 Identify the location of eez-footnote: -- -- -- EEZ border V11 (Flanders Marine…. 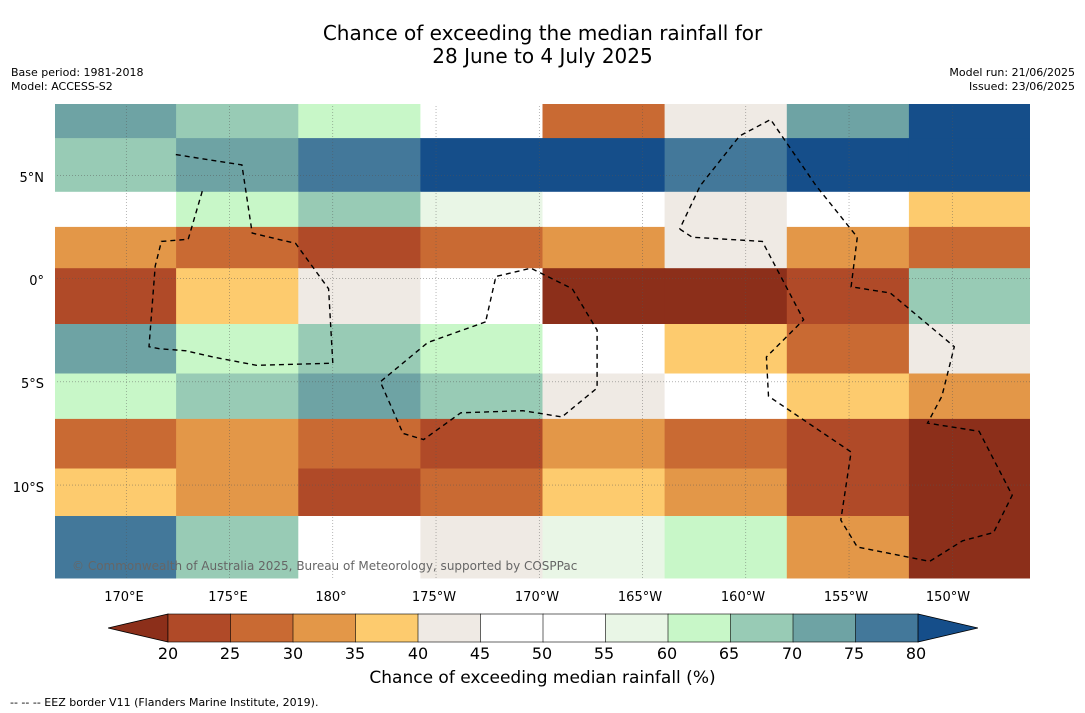
(164, 702).